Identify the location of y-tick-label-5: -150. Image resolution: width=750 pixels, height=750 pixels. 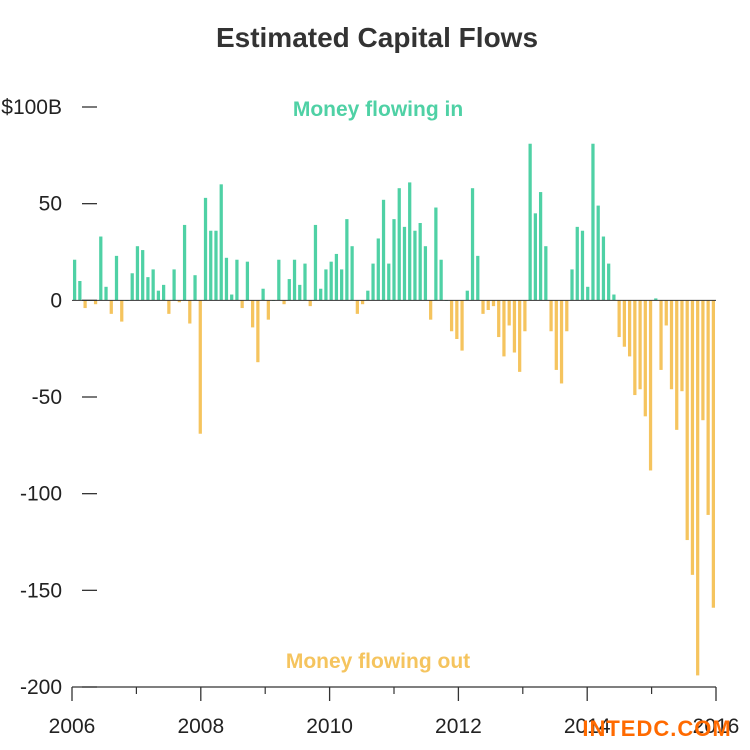
(41, 590).